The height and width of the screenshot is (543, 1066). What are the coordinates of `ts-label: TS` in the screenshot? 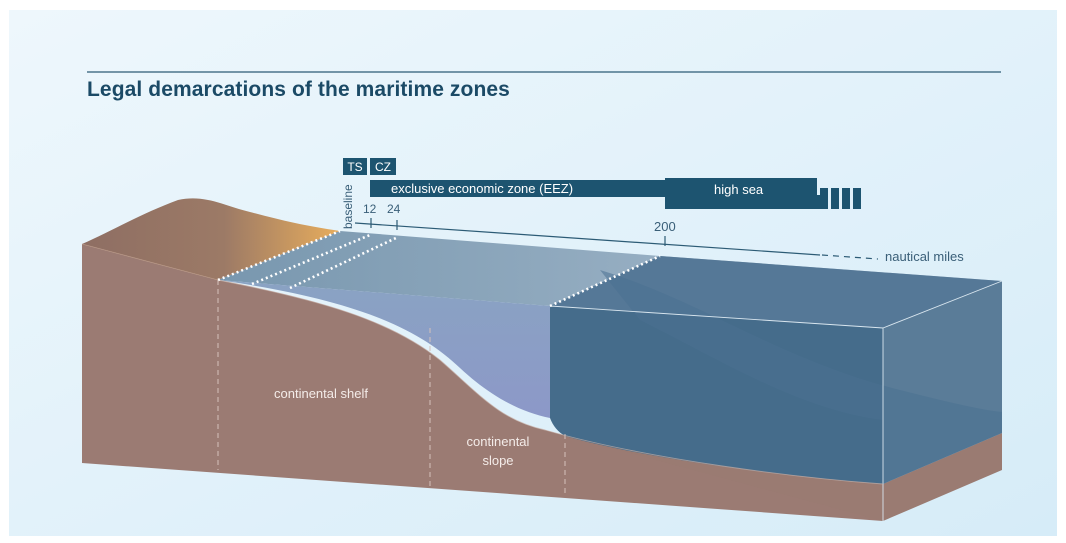 It's located at (354, 167).